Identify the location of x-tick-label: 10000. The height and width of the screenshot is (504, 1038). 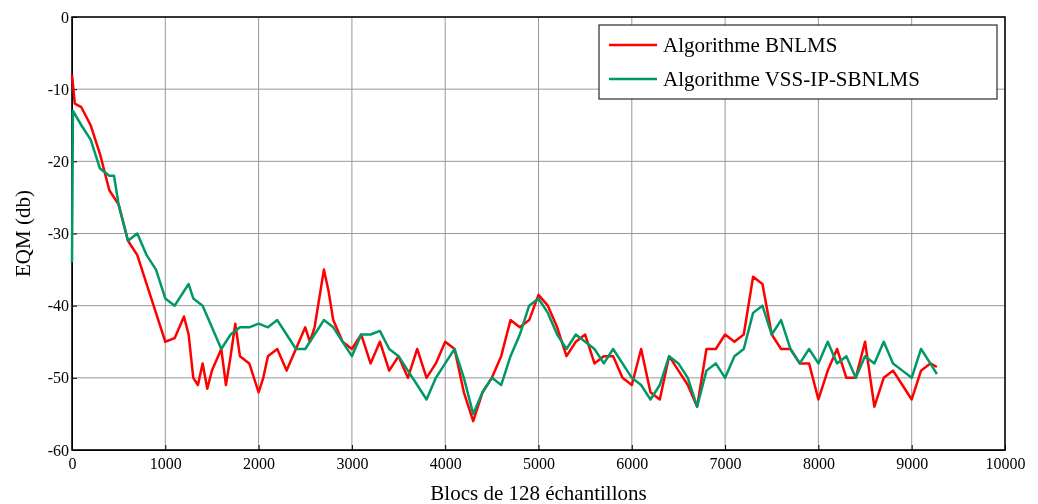
(1005, 463).